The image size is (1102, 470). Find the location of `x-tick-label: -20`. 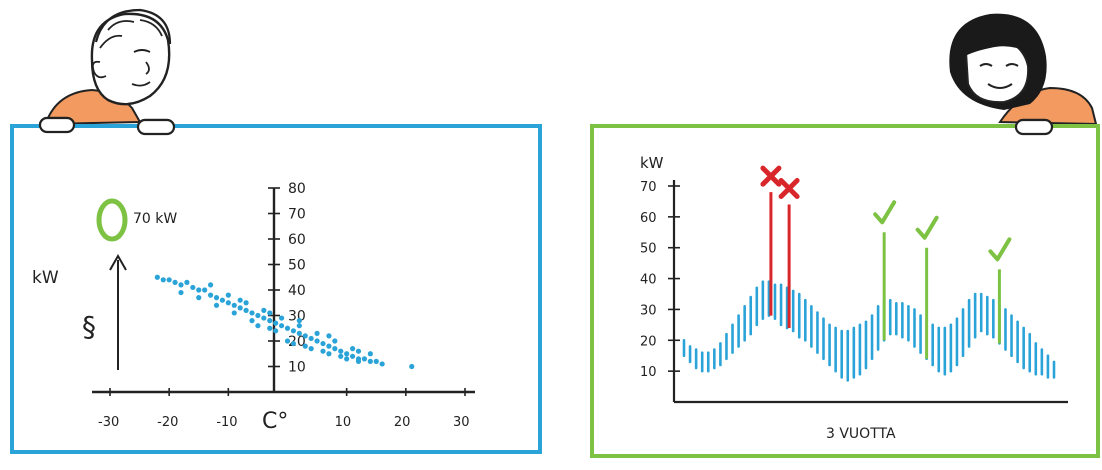

x-tick-label: -20 is located at coordinates (167, 422).